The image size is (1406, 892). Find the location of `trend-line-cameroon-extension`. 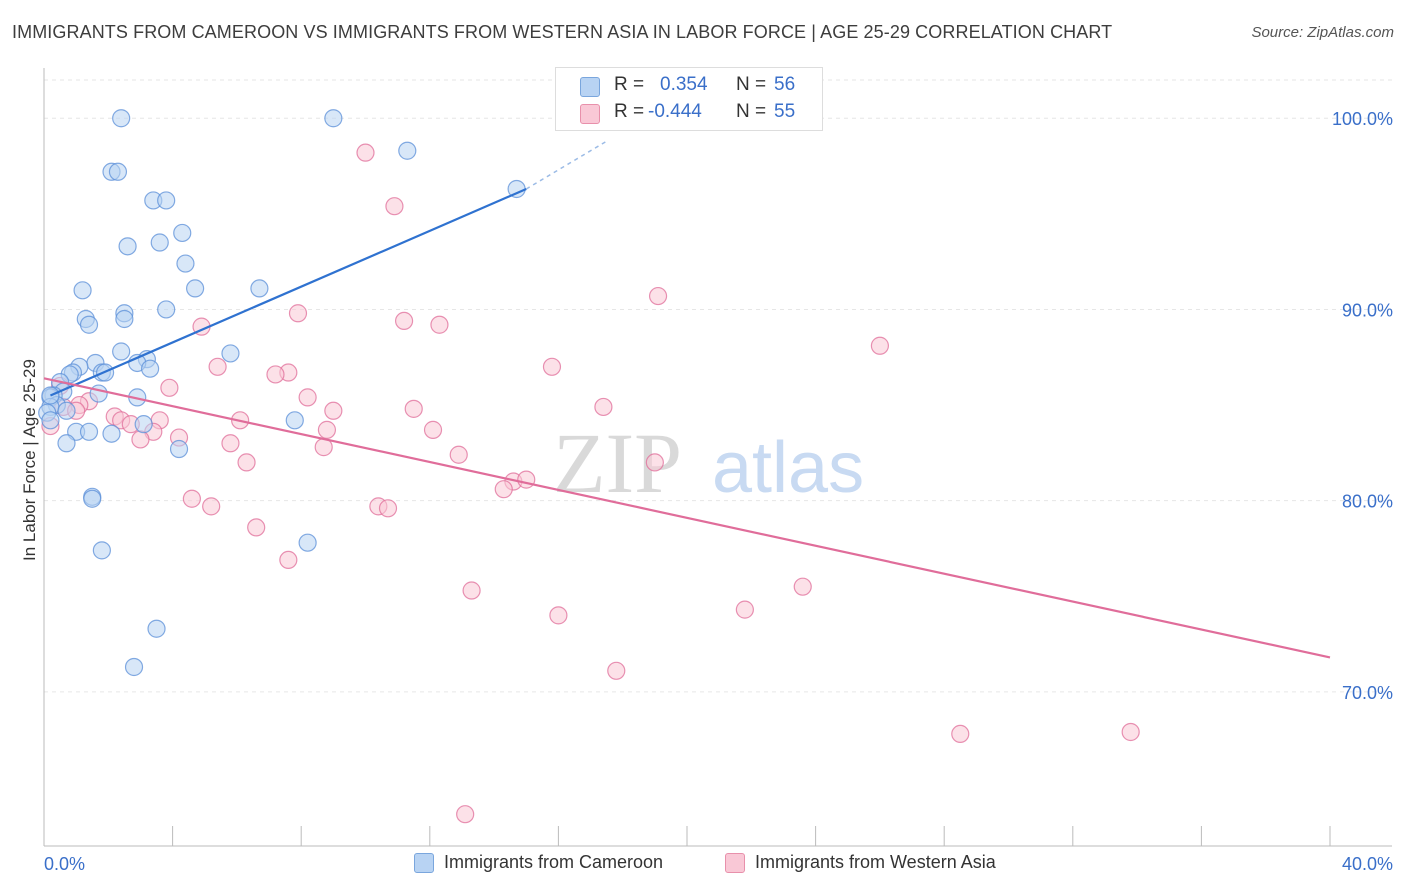

trend-line-cameroon-extension is located at coordinates (566, 165).